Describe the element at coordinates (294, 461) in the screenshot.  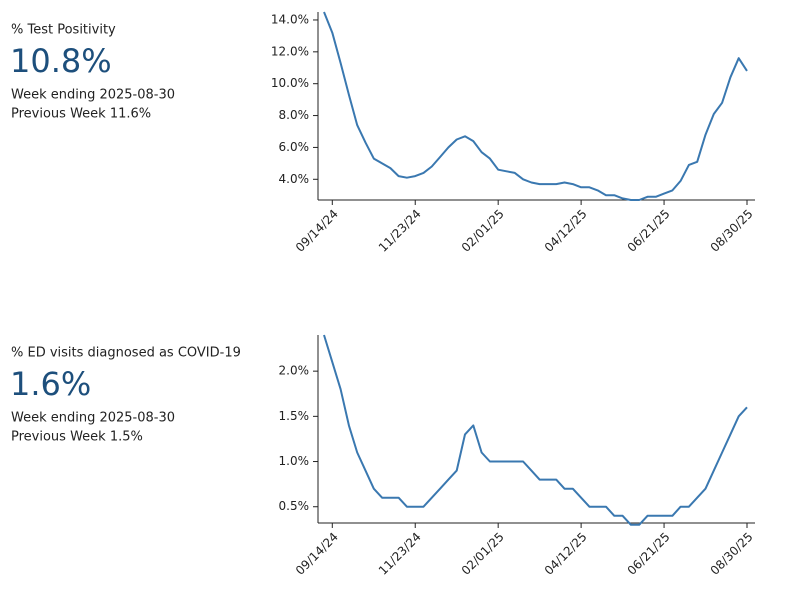
I see `y-tick-label: 1.0%` at that location.